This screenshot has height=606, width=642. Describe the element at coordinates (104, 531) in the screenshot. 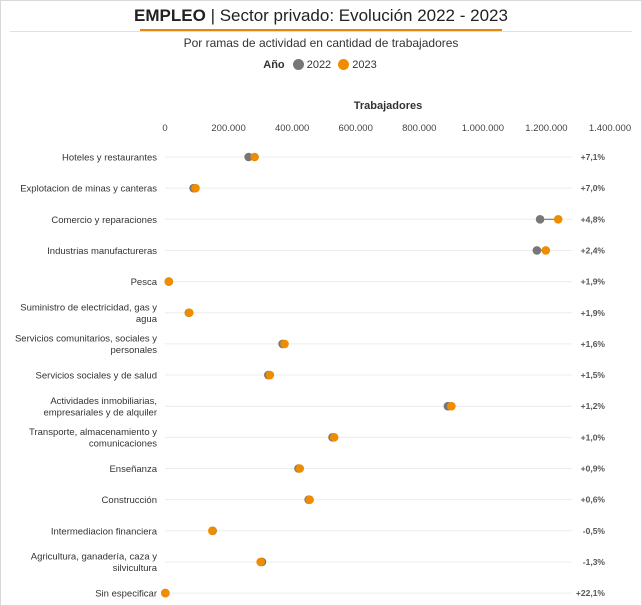

I see `category-label: Intermediacion financiera` at that location.